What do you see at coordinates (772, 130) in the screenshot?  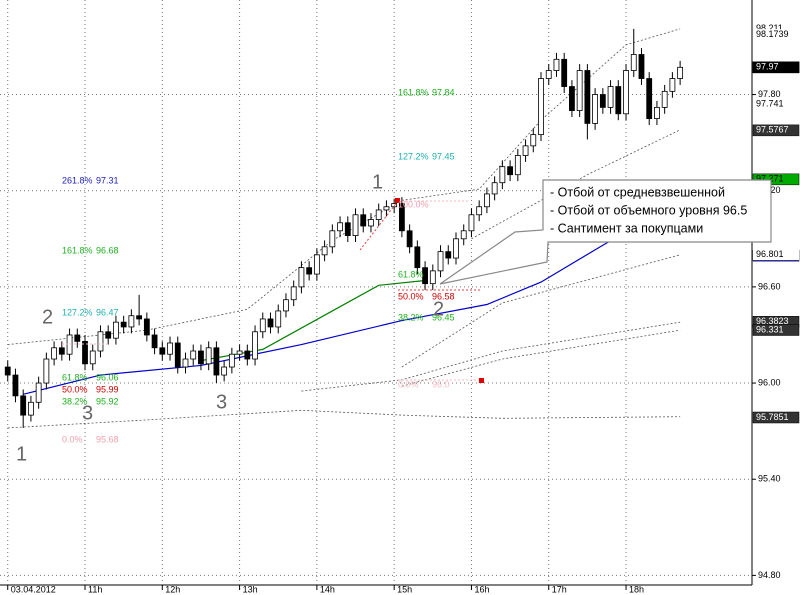 I see `price-tag-label: 97.5767` at bounding box center [772, 130].